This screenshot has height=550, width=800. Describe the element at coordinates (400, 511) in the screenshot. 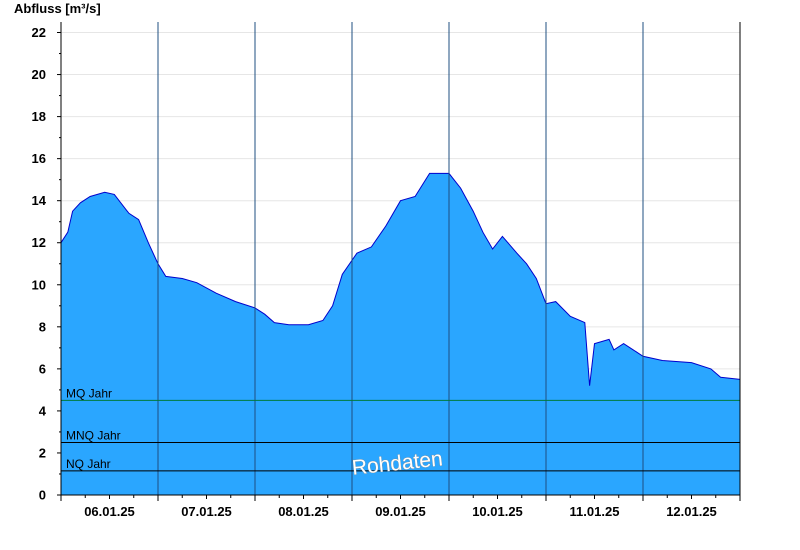

I see `x-tick-label: 09.01.25` at that location.